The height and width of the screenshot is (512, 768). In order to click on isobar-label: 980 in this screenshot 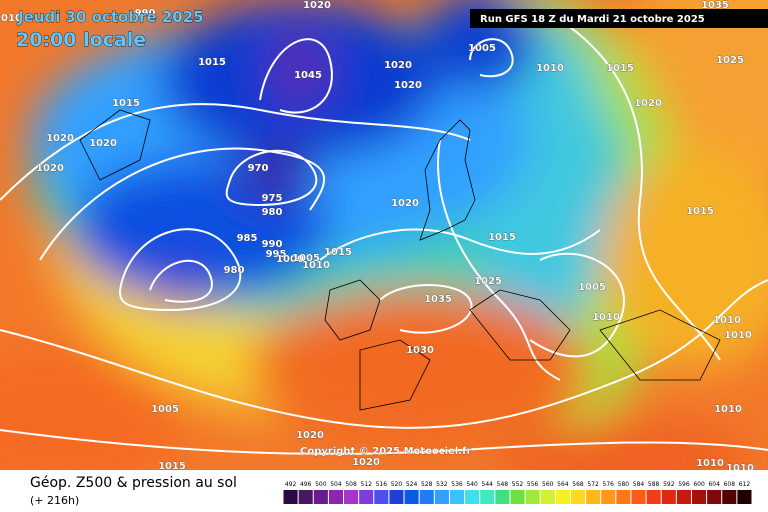, I will do `click(234, 270)`.